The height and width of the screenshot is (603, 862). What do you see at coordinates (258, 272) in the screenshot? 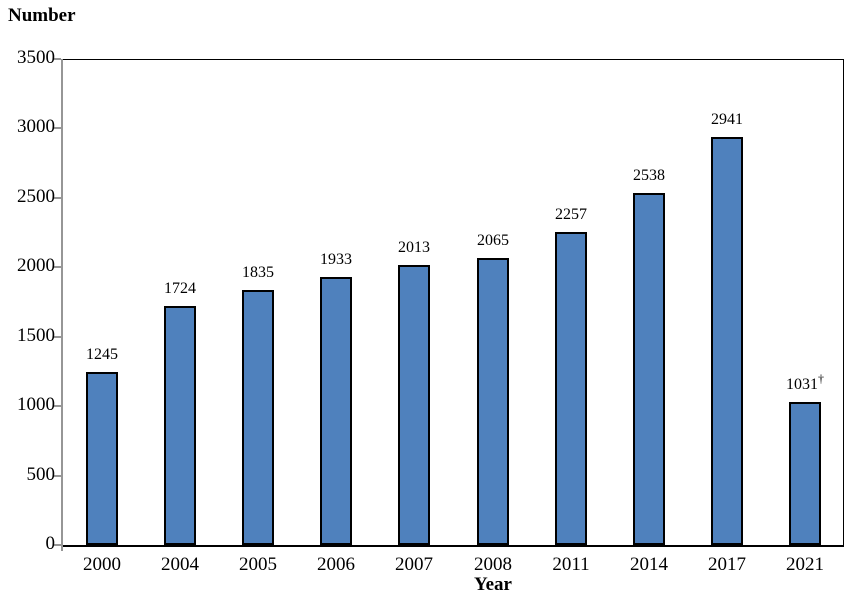
I see `bar-value-label-2005: 1835` at bounding box center [258, 272].